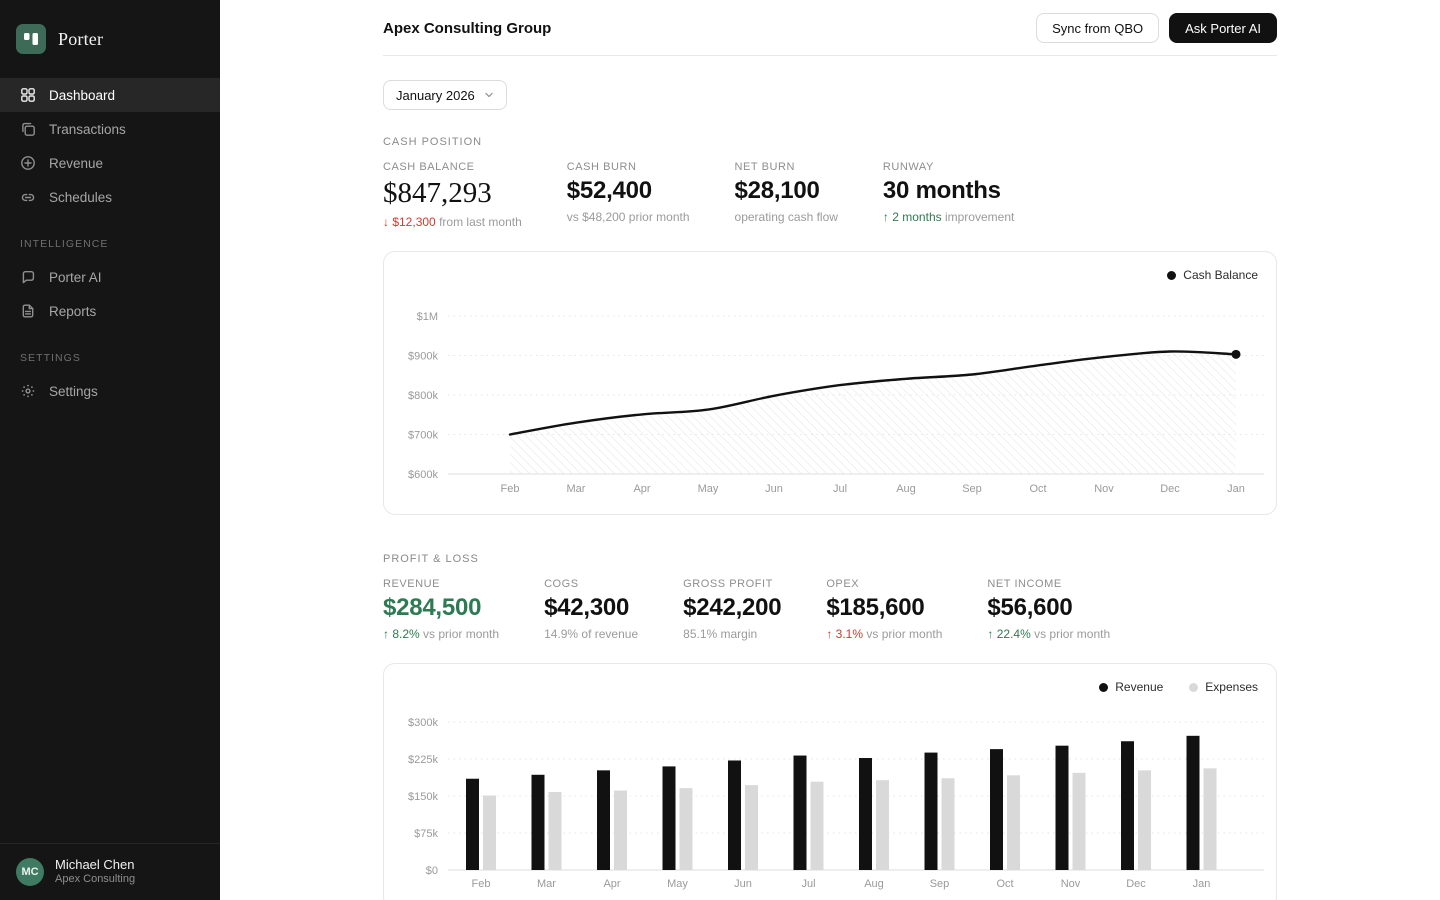 Image resolution: width=1440 pixels, height=900 pixels. What do you see at coordinates (110, 277) in the screenshot?
I see `sidebar-item-porter-ai: Porter AI` at bounding box center [110, 277].